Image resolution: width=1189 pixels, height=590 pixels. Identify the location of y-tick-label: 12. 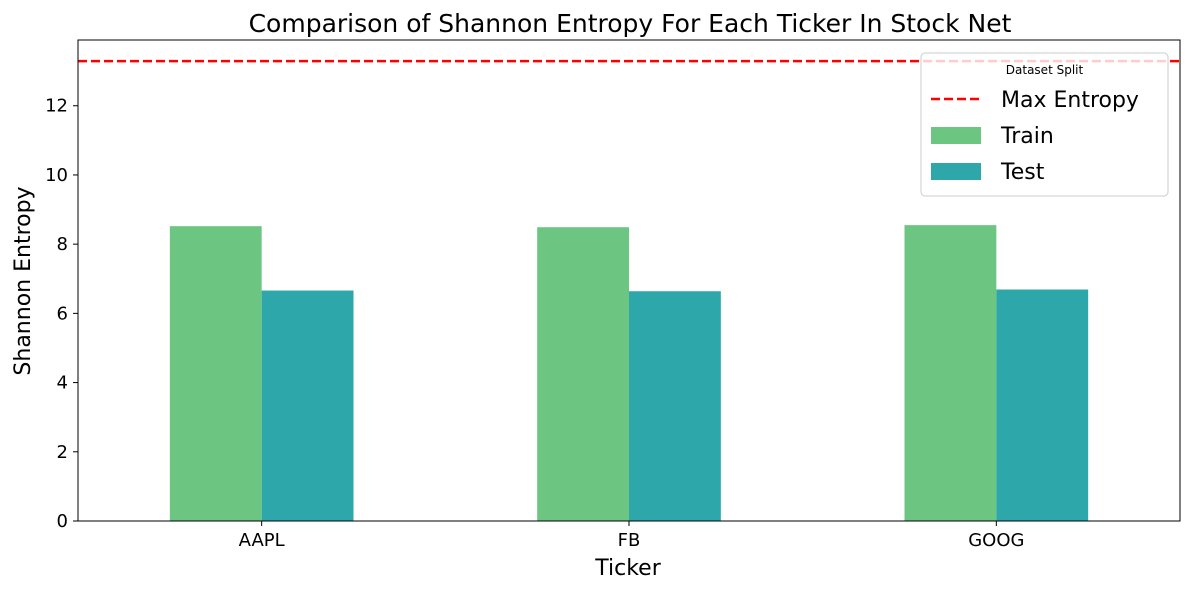
(56, 106).